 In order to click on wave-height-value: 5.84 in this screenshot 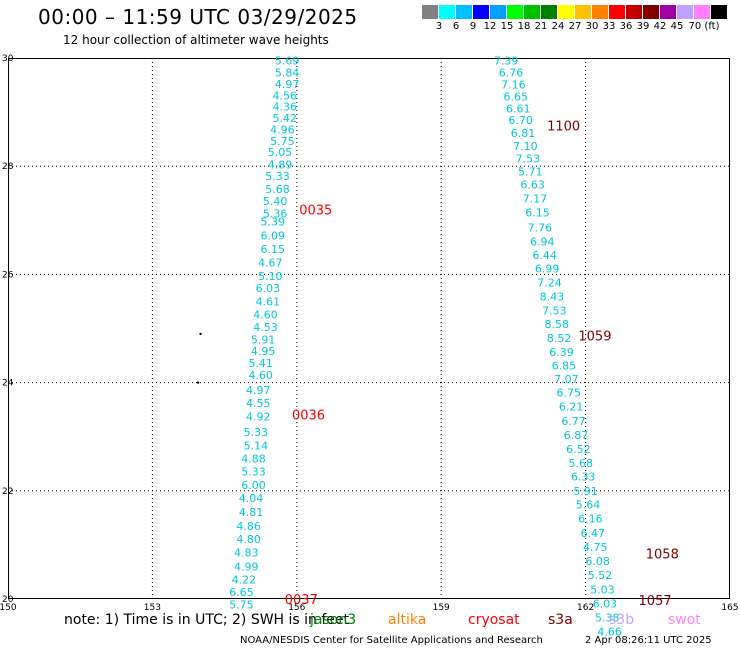, I will do `click(287, 73)`.